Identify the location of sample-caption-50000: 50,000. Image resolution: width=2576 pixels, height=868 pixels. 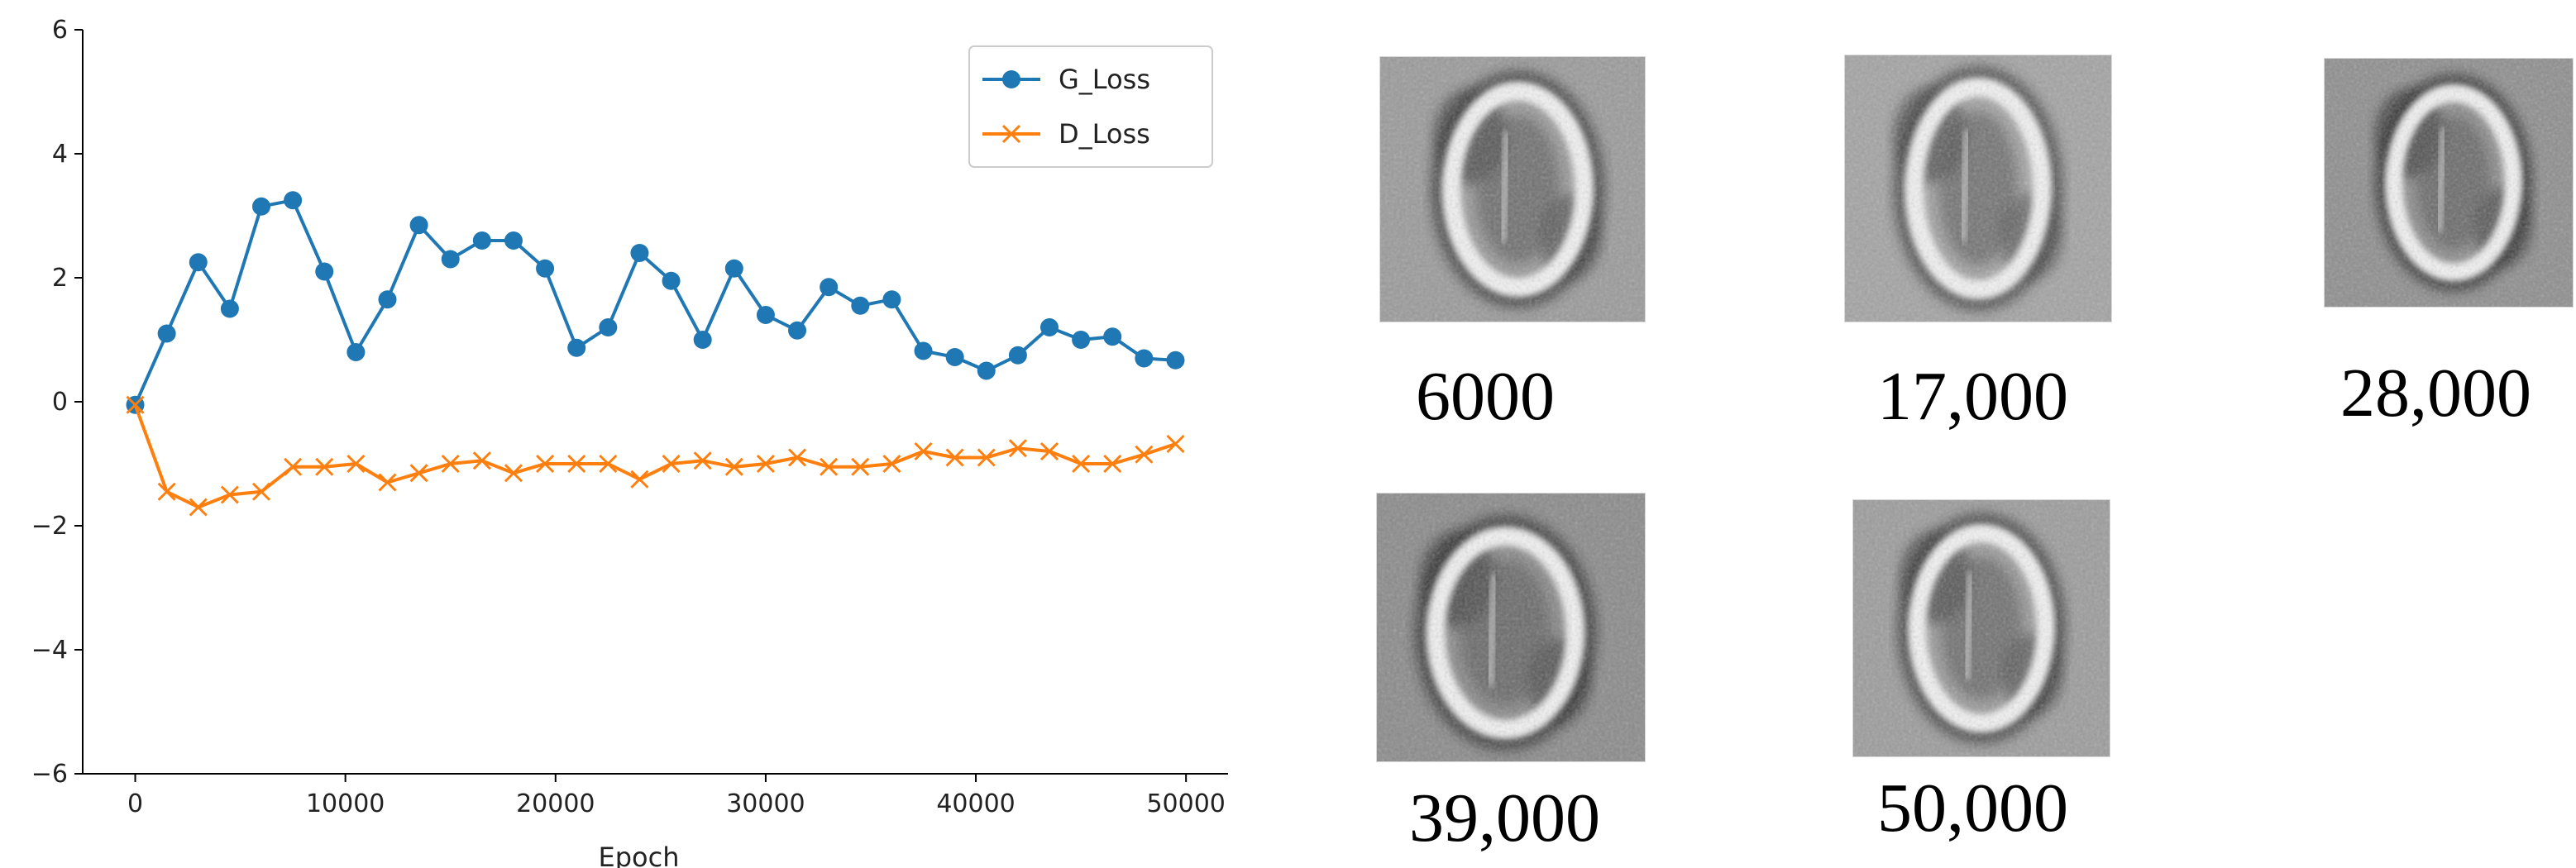
(1973, 808).